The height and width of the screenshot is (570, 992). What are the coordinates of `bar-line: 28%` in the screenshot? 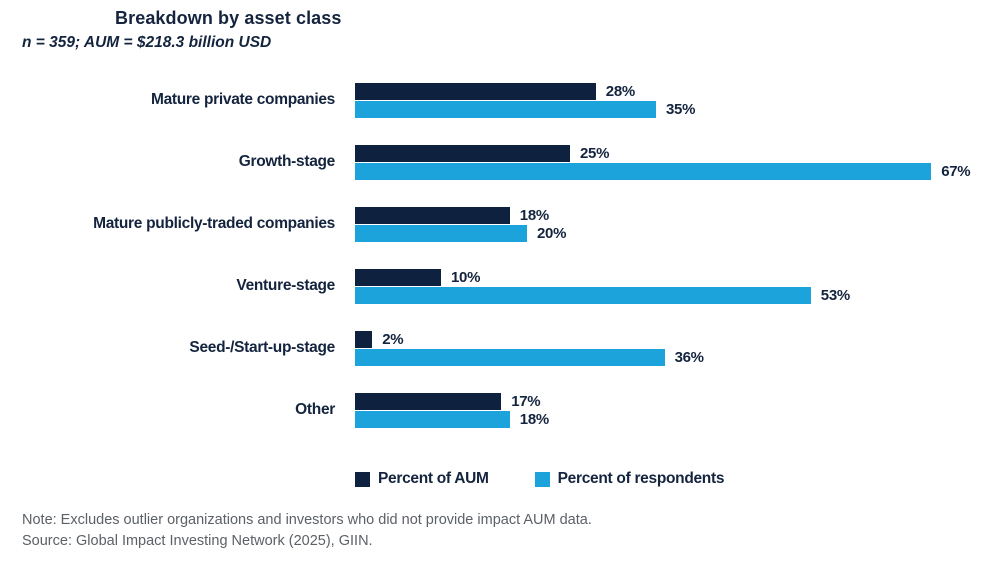 It's located at (673, 91).